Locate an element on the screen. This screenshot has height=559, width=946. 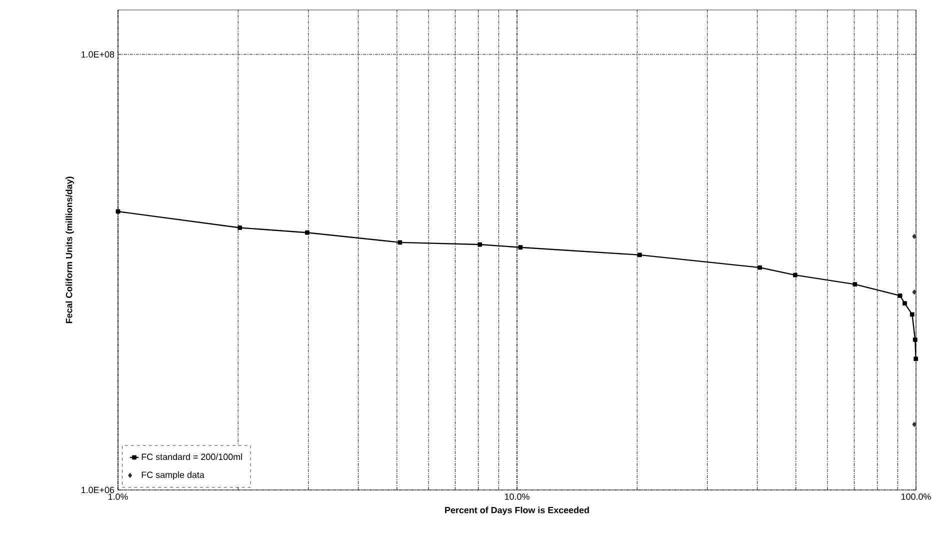
legend-label: FC standard = 200/100ml is located at coordinates (192, 456).